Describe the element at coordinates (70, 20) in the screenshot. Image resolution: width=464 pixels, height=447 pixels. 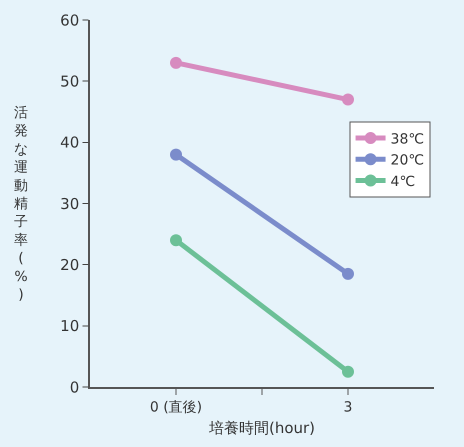
I see `y-tick-label: 60` at that location.